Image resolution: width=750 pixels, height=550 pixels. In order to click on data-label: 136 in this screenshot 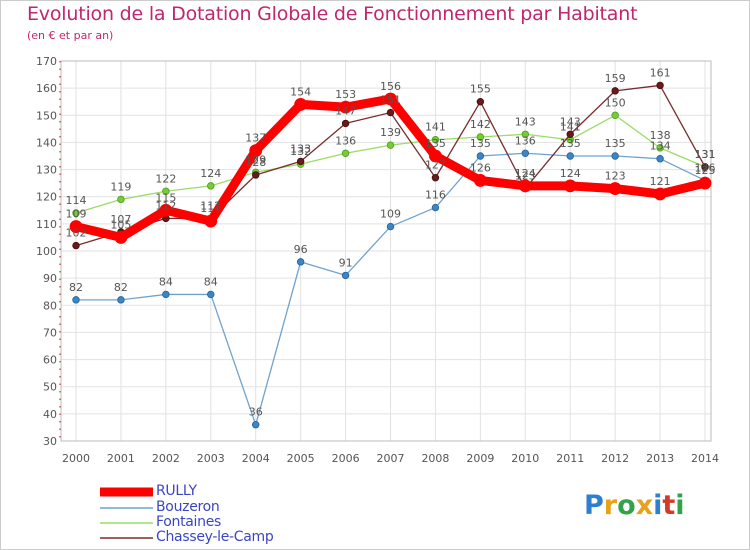, I will do `click(525, 140)`.